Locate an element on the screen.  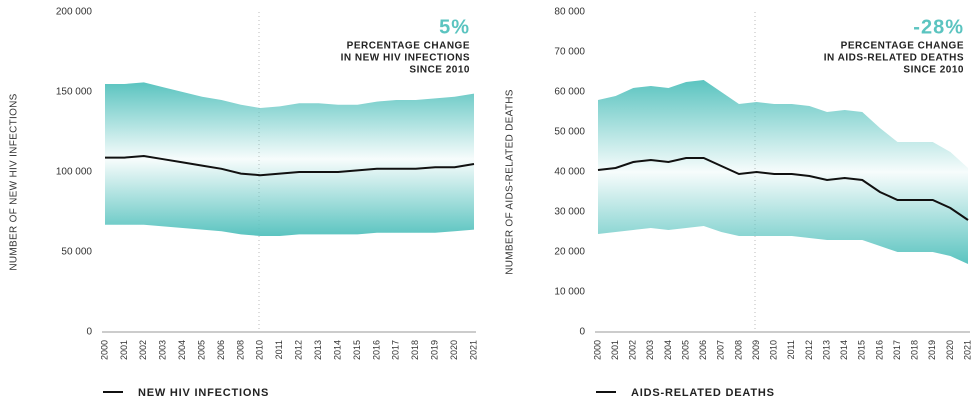
annotation-text: IN NEW HIV INFECTIONS is located at coordinates (405, 58).